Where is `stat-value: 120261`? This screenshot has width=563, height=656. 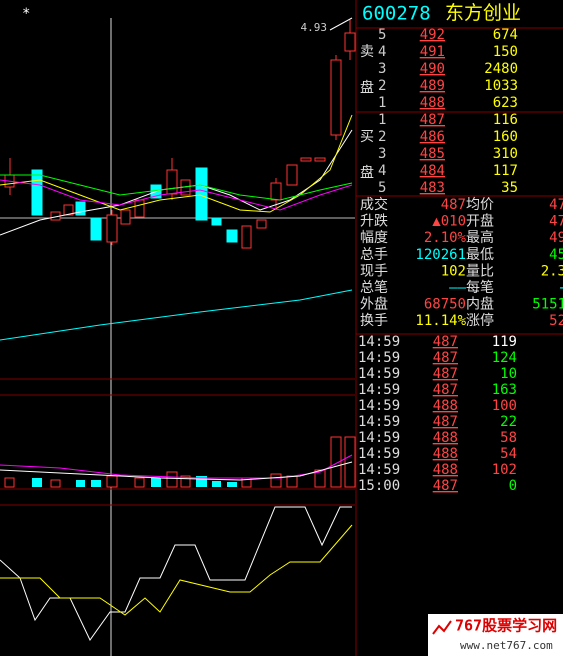
stat-value: 120261 is located at coordinates (440, 255).